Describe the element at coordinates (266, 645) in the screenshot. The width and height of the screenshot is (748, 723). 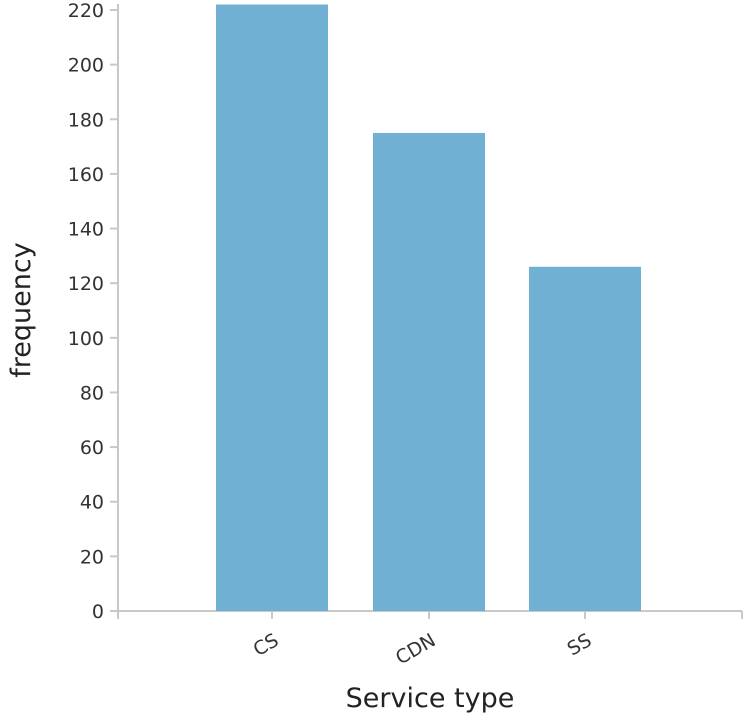
I see `x-tick-label-cs: CS` at that location.